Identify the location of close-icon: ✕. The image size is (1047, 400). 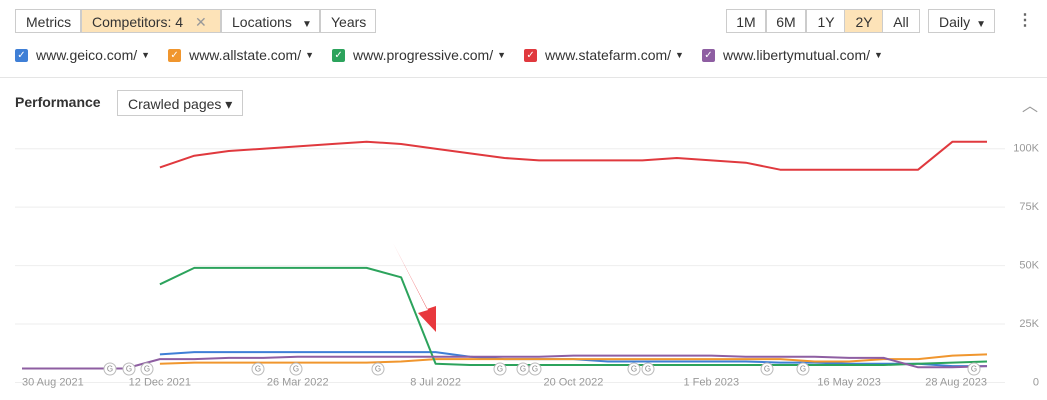
(201, 22).